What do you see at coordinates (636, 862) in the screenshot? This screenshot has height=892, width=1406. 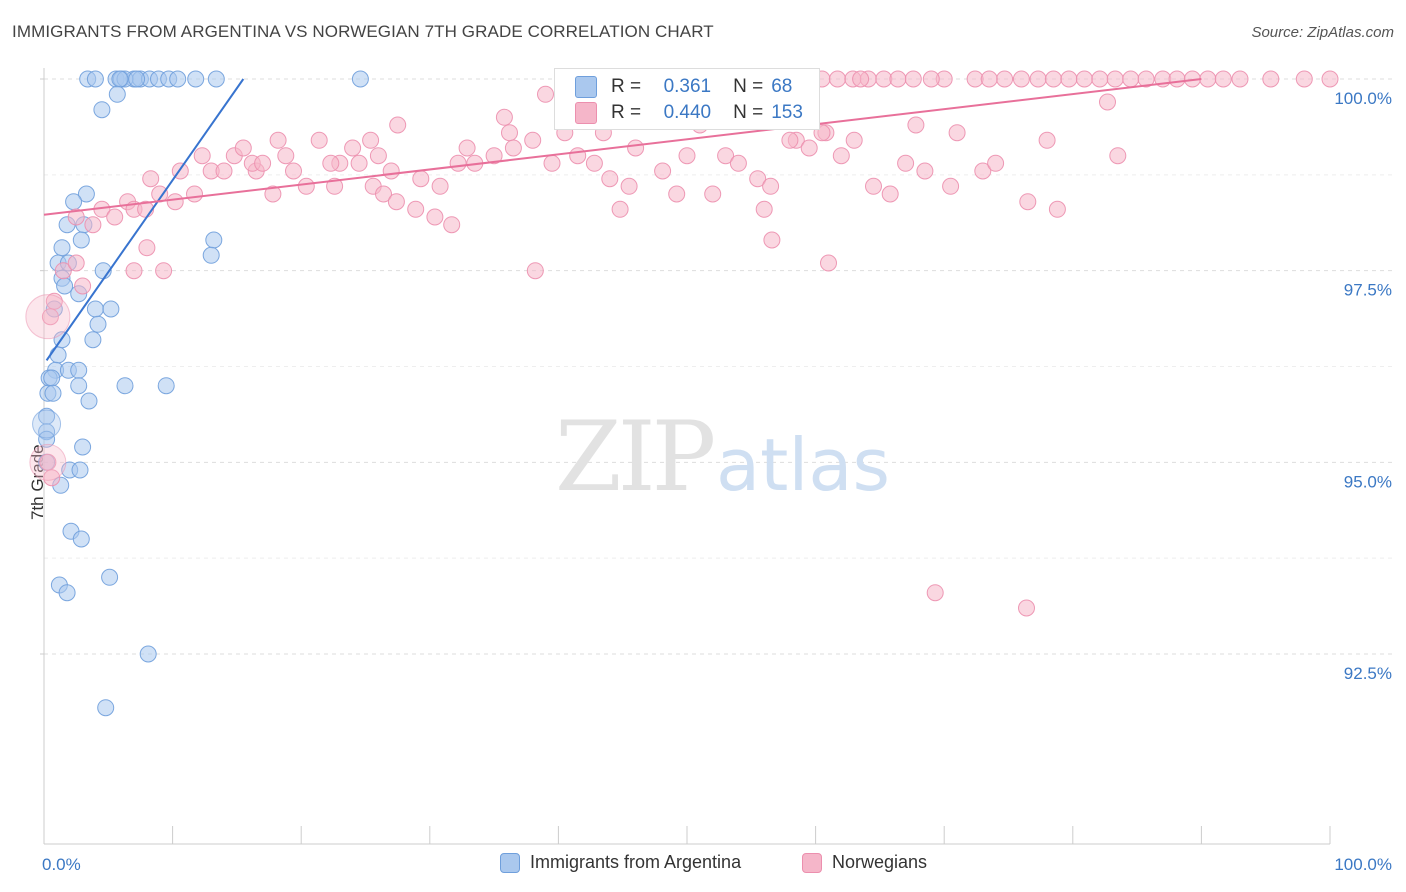 I see `legend-label-argentina: Immigrants from Argentina` at bounding box center [636, 862].